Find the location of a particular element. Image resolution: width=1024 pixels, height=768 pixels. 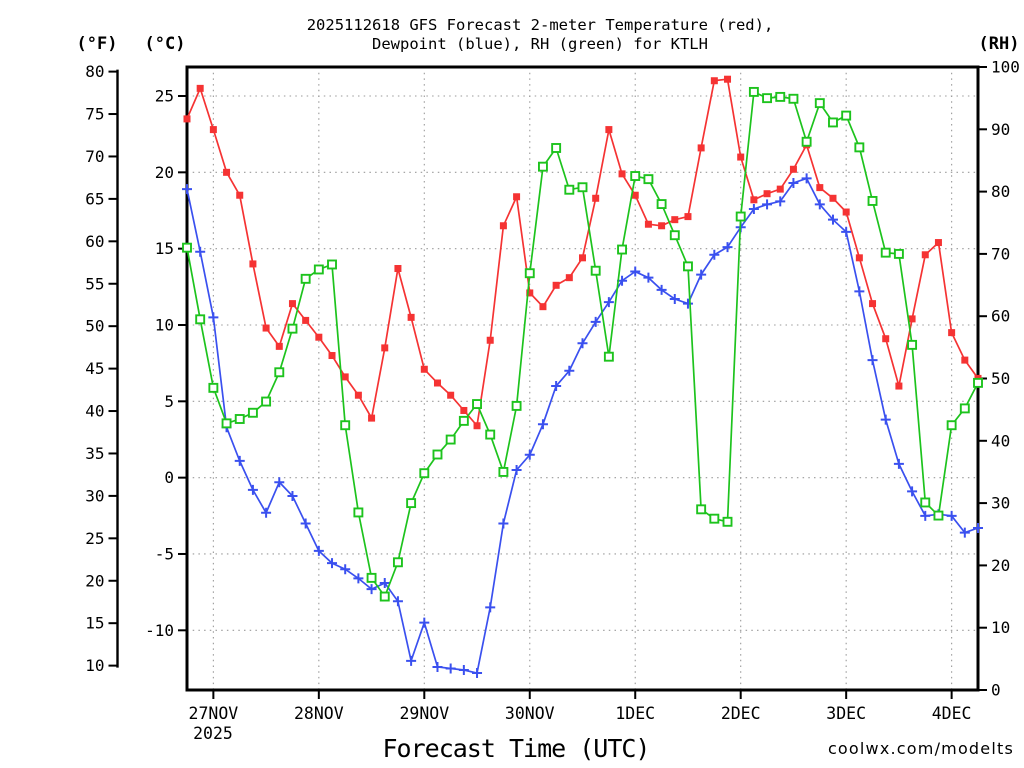

fahrenheit-tick-label: 70 is located at coordinates (94, 156).